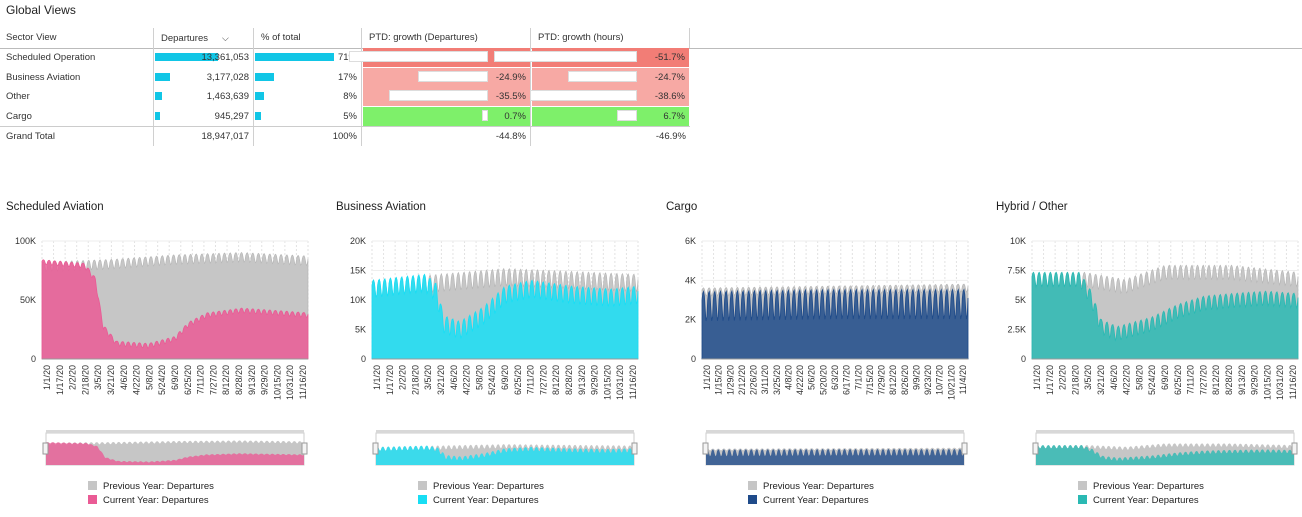  What do you see at coordinates (226, 380) in the screenshot?
I see `x-tick-label: 8/12/20` at bounding box center [226, 380].